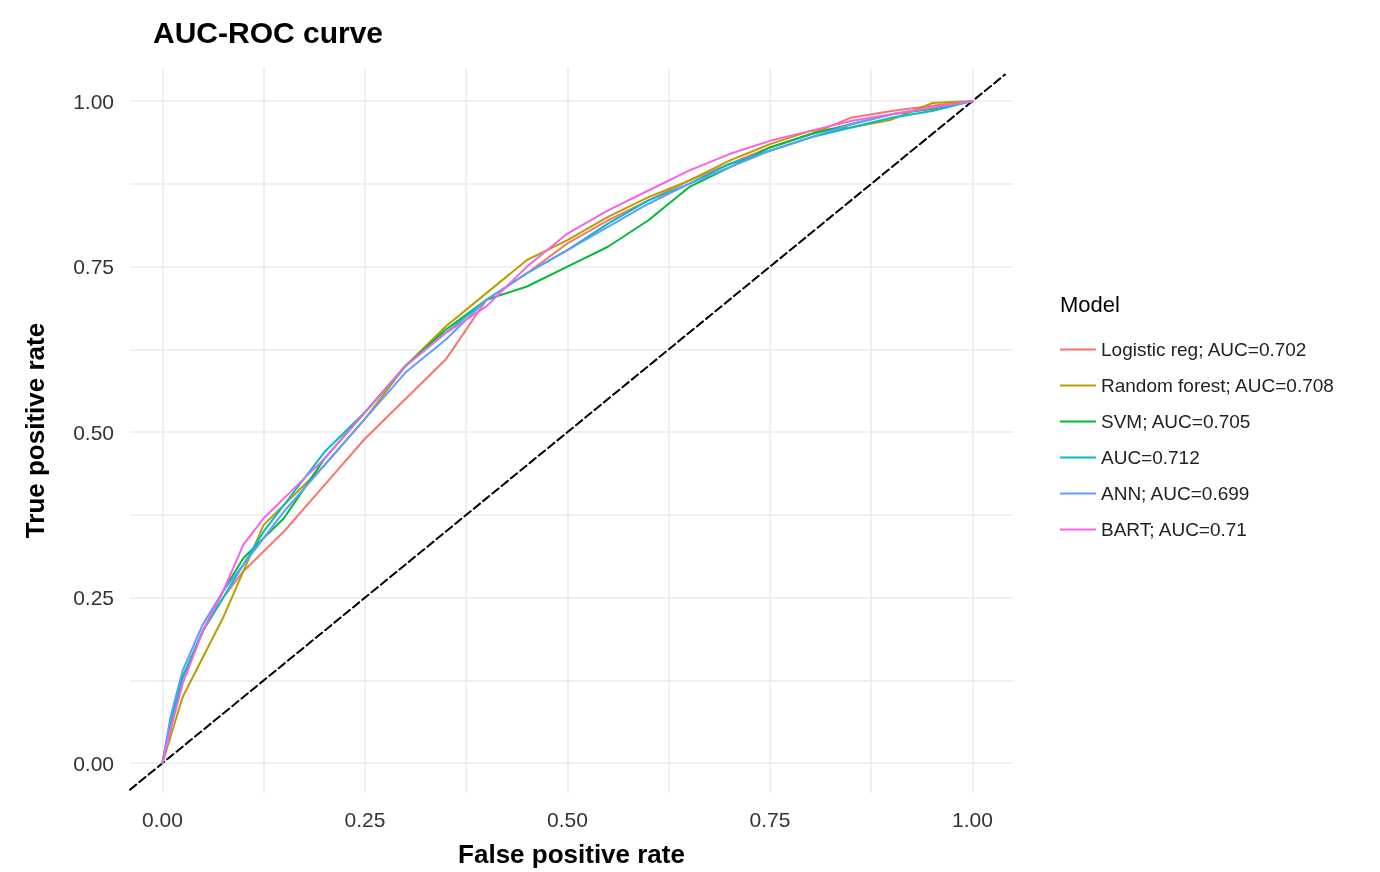 This screenshot has height=872, width=1380. What do you see at coordinates (93, 598) in the screenshot?
I see `y-tick-label: 0.25` at bounding box center [93, 598].